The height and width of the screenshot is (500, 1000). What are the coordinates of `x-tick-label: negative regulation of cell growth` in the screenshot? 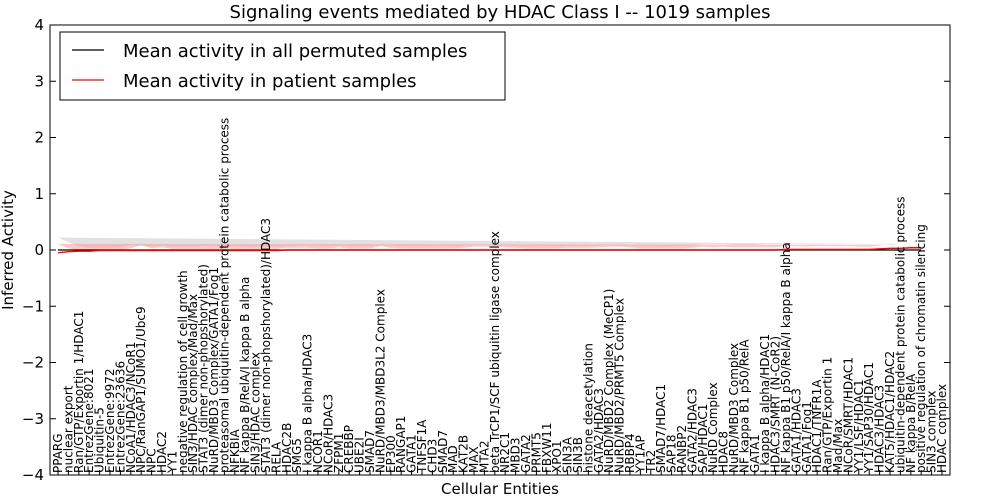 It's located at (183, 371).